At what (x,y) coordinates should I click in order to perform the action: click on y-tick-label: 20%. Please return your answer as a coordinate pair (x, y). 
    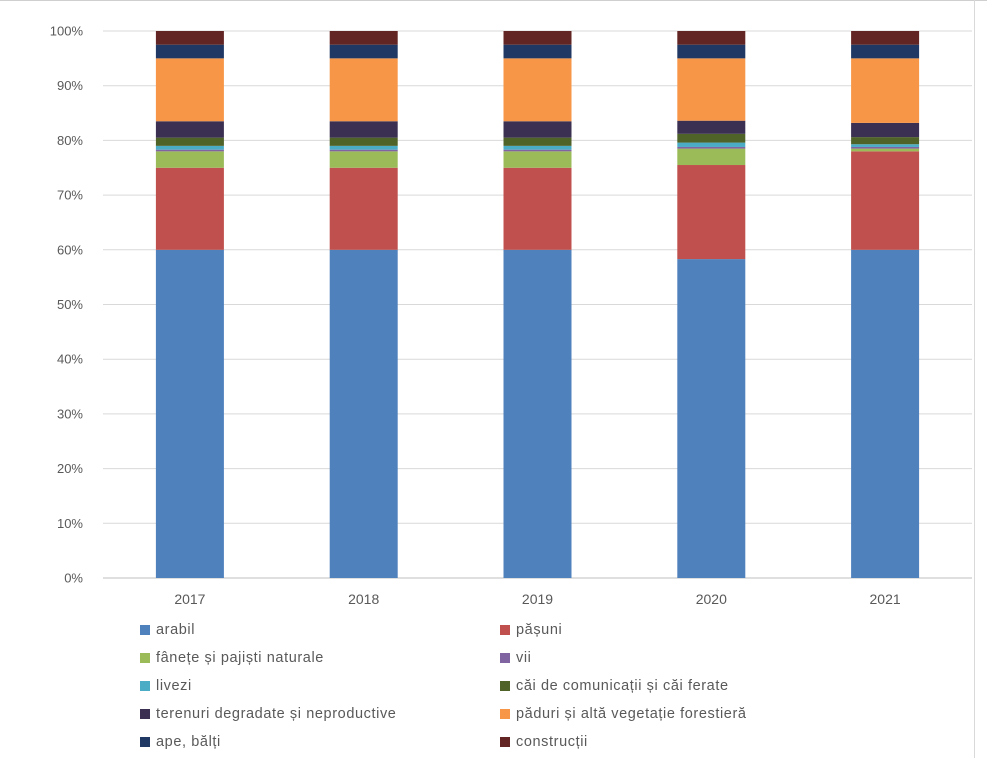
    Looking at the image, I should click on (70, 468).